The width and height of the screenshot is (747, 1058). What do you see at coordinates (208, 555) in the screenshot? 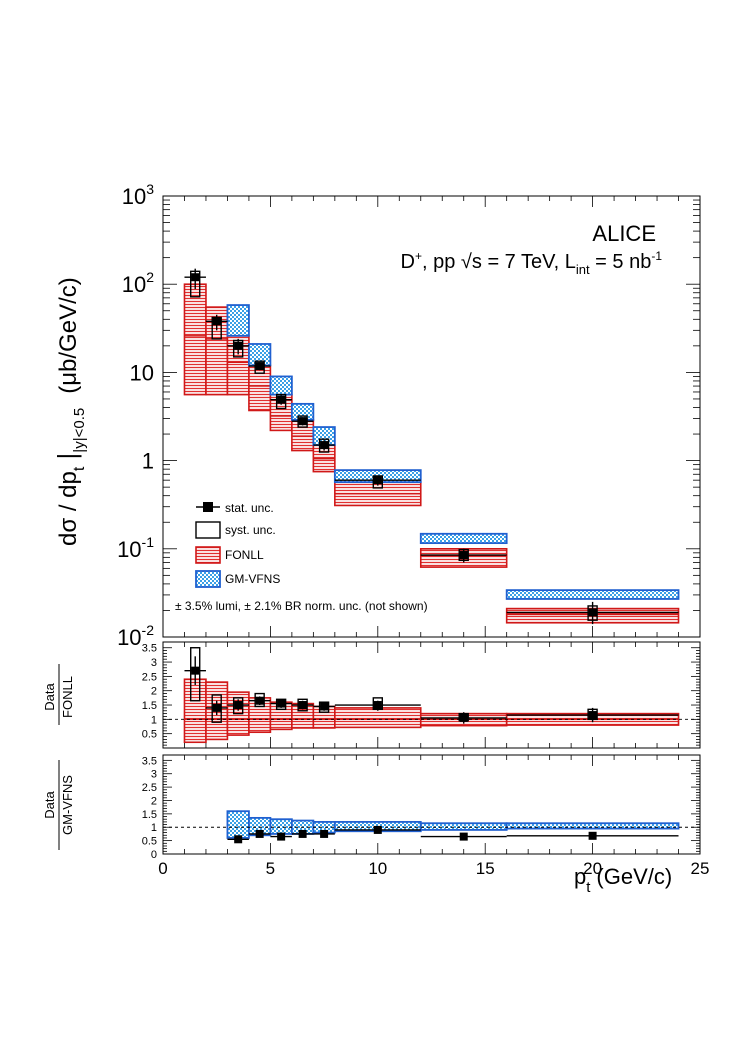
I see `legend-fonll-marker` at bounding box center [208, 555].